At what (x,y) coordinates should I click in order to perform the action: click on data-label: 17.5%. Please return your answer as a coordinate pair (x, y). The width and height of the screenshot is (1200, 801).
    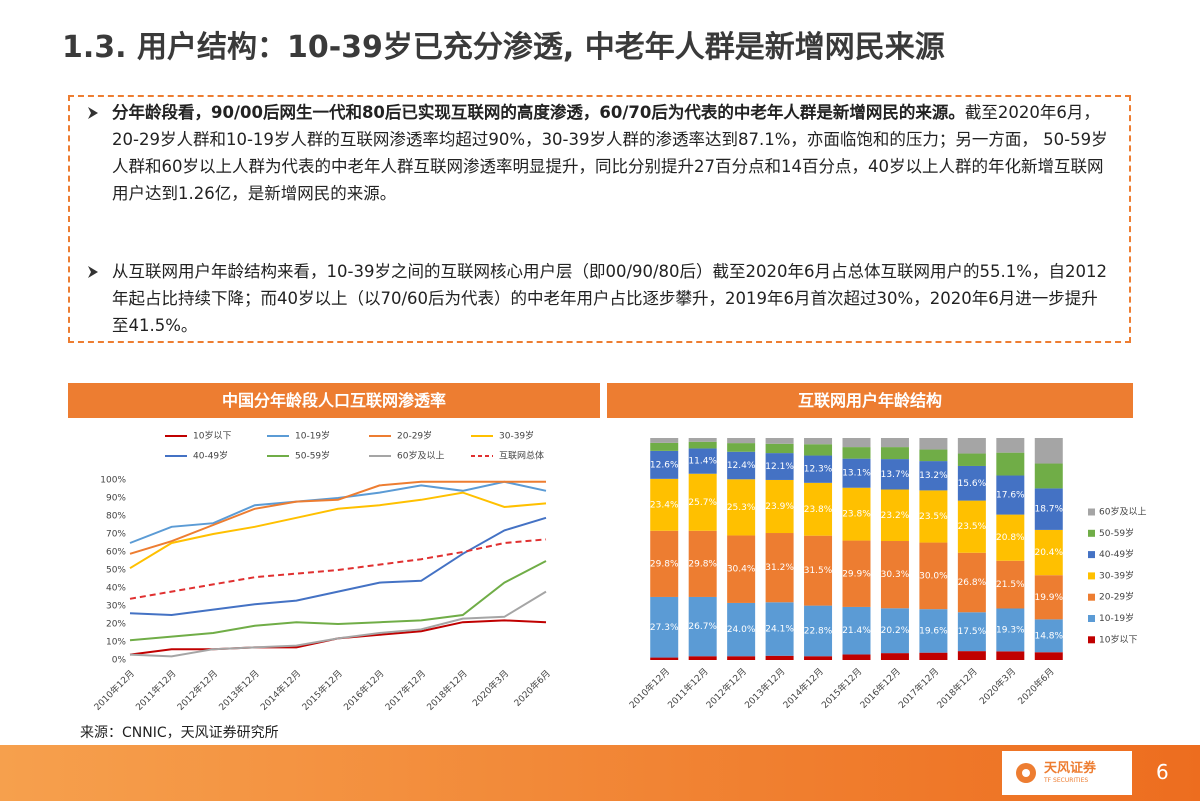
    Looking at the image, I should click on (972, 632).